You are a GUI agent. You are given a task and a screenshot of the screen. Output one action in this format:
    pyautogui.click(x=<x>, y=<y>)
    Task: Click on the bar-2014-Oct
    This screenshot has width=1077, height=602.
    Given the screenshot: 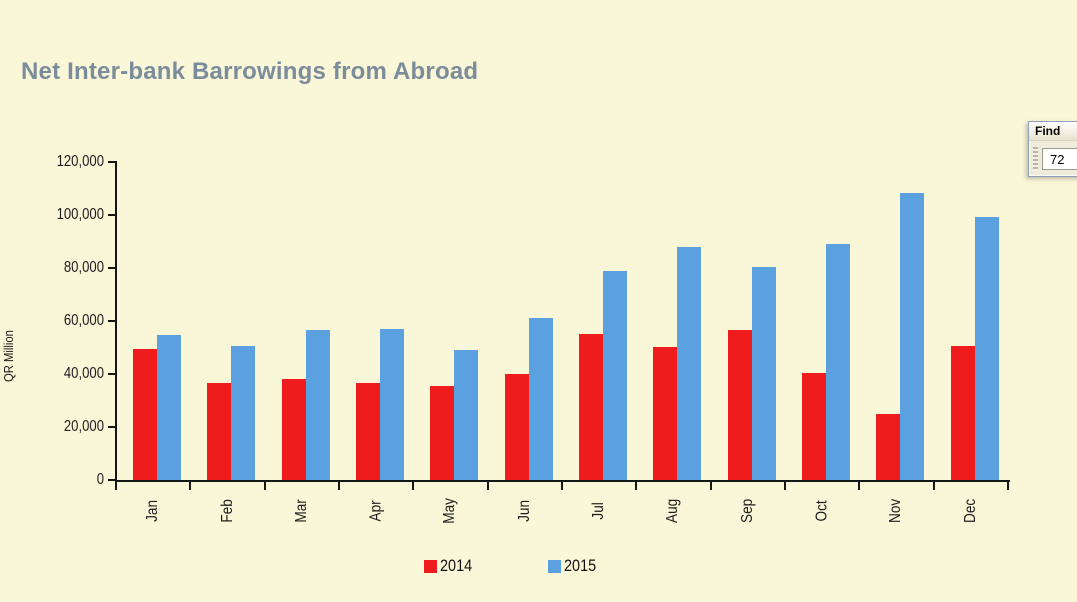 What is the action you would take?
    pyautogui.click(x=814, y=426)
    